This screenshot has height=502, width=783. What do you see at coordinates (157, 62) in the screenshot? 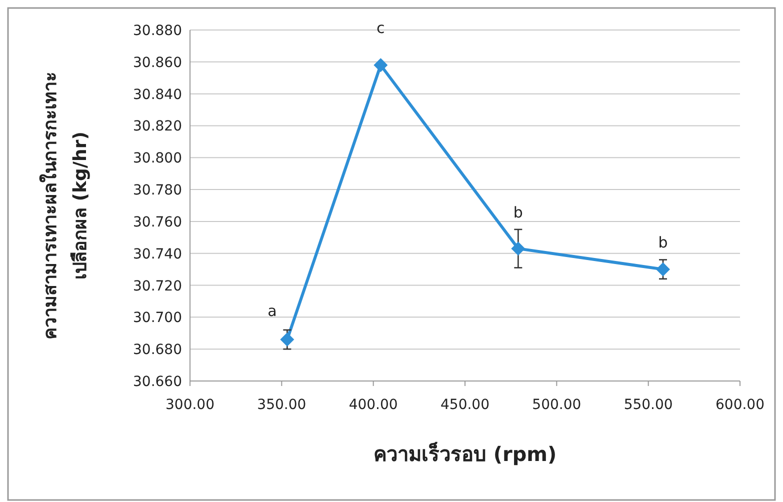
I see `y-tick-label: 30.860` at bounding box center [157, 62].